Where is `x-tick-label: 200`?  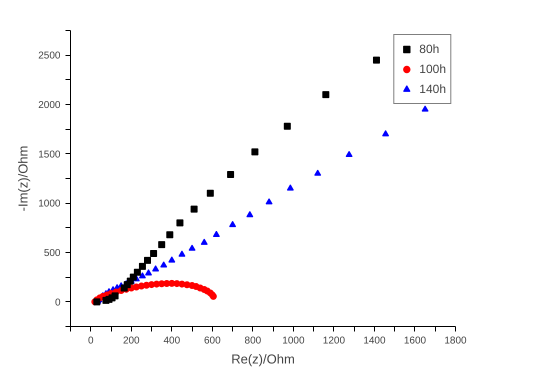
x-tick-label: 200 is located at coordinates (131, 341).